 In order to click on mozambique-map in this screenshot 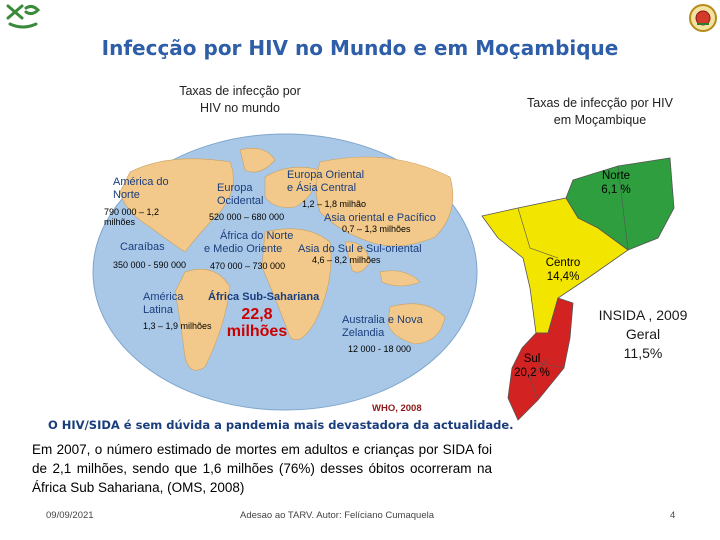, I will do `click(578, 283)`.